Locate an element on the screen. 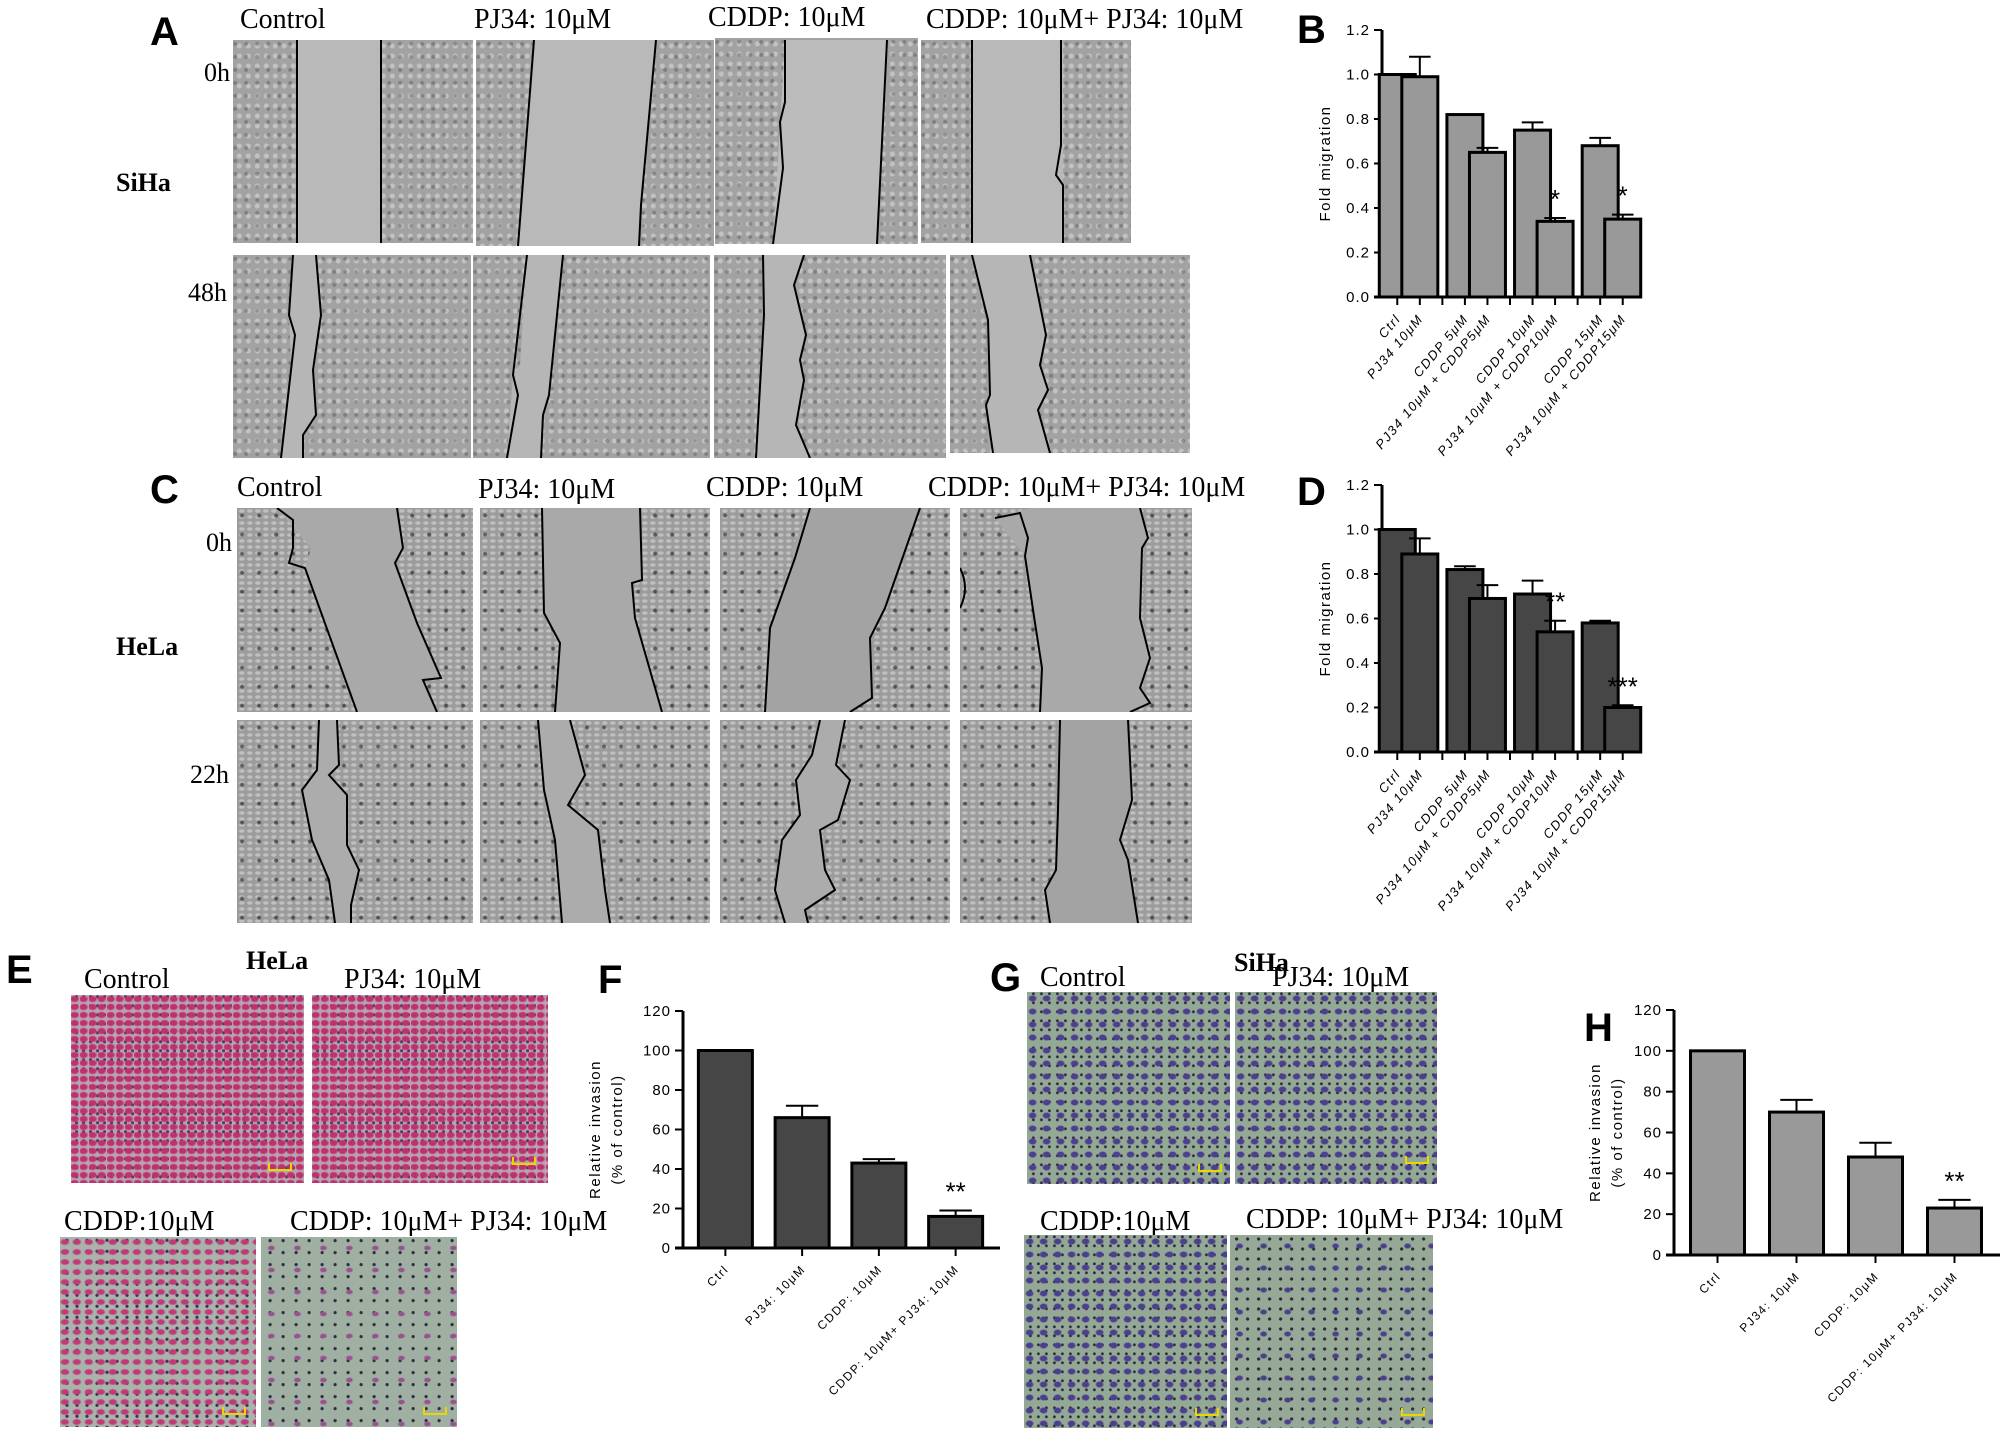 Image resolution: width=2000 pixels, height=1441 pixels. scratch-image-hela-control-22h is located at coordinates (355, 821).